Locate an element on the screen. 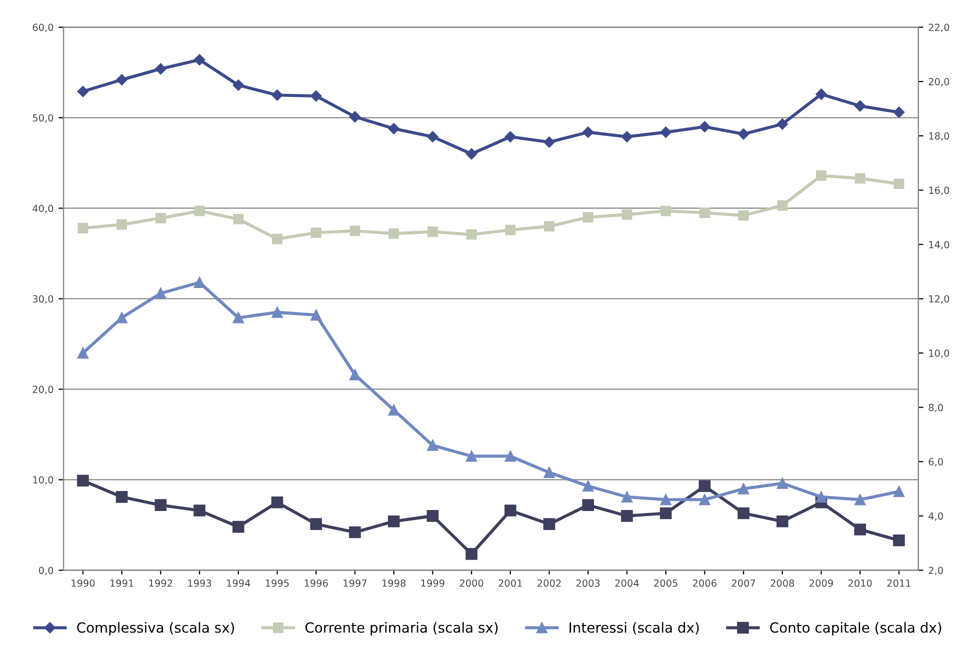 The width and height of the screenshot is (977, 648). x-tick-label: 2006 is located at coordinates (704, 583).